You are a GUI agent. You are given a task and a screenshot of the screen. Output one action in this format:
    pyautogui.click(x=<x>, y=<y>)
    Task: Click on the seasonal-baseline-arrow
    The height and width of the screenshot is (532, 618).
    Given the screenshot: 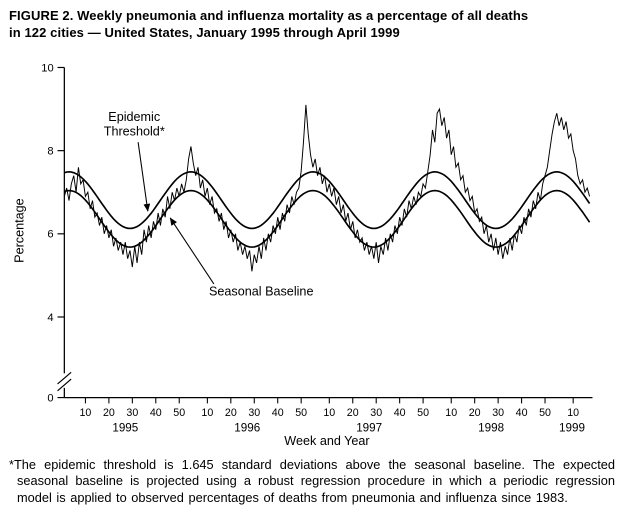 What is the action you would take?
    pyautogui.click(x=192, y=251)
    